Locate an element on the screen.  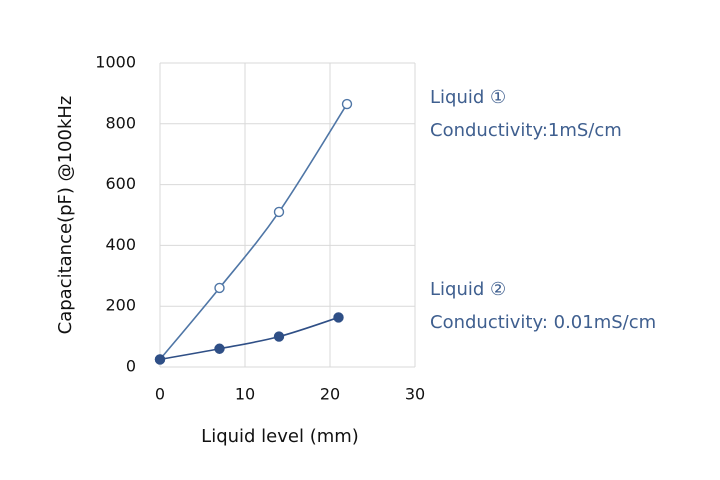
x-tick-label: 20 is located at coordinates (330, 394).